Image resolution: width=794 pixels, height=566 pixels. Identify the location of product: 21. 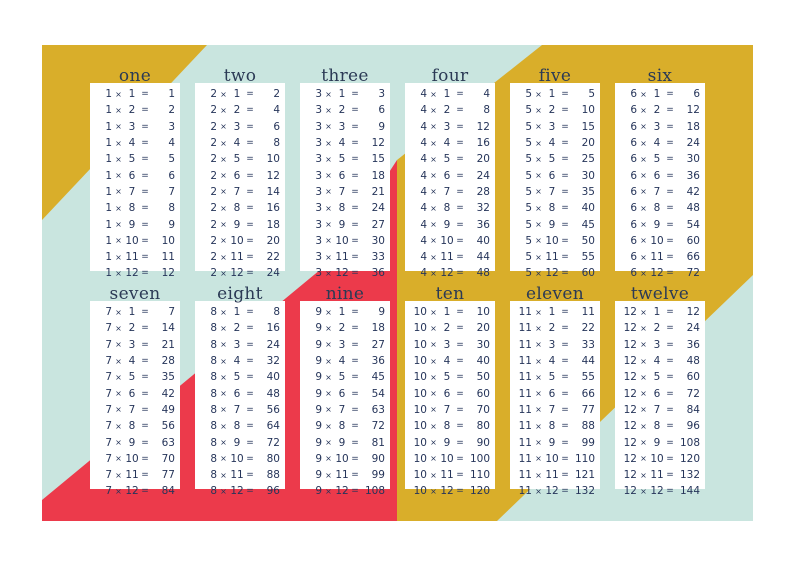
(378, 191).